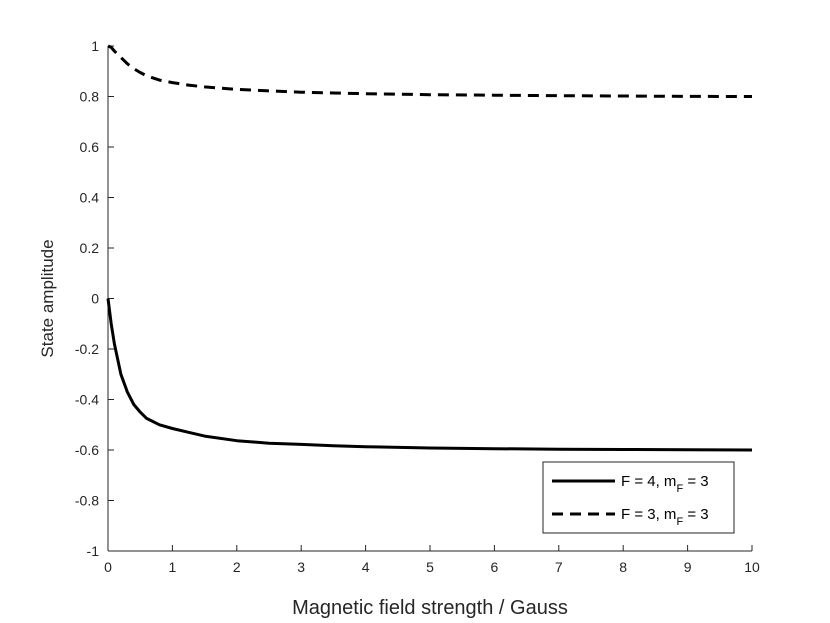  I want to click on x-tick-label: 6, so click(495, 567).